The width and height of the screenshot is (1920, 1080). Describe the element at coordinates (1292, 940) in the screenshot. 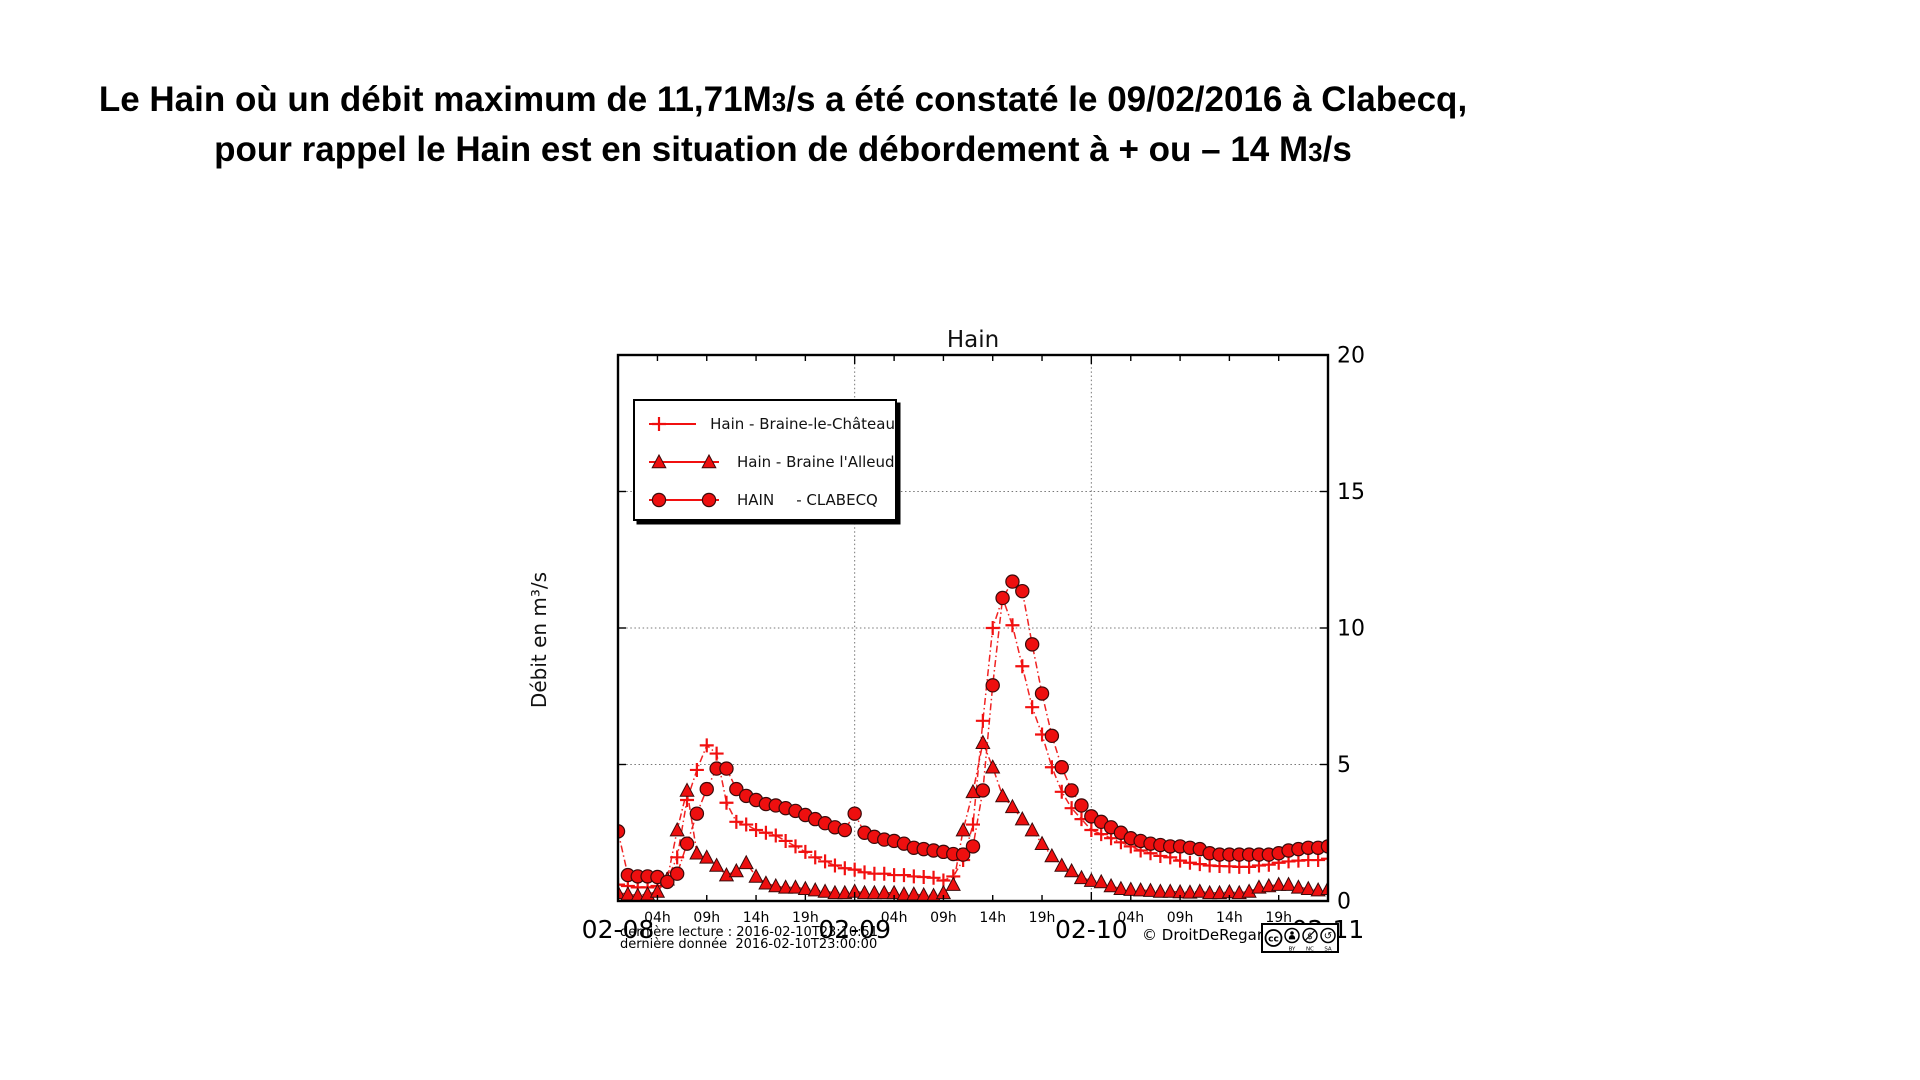

I see `cc-by-icon: BY` at that location.